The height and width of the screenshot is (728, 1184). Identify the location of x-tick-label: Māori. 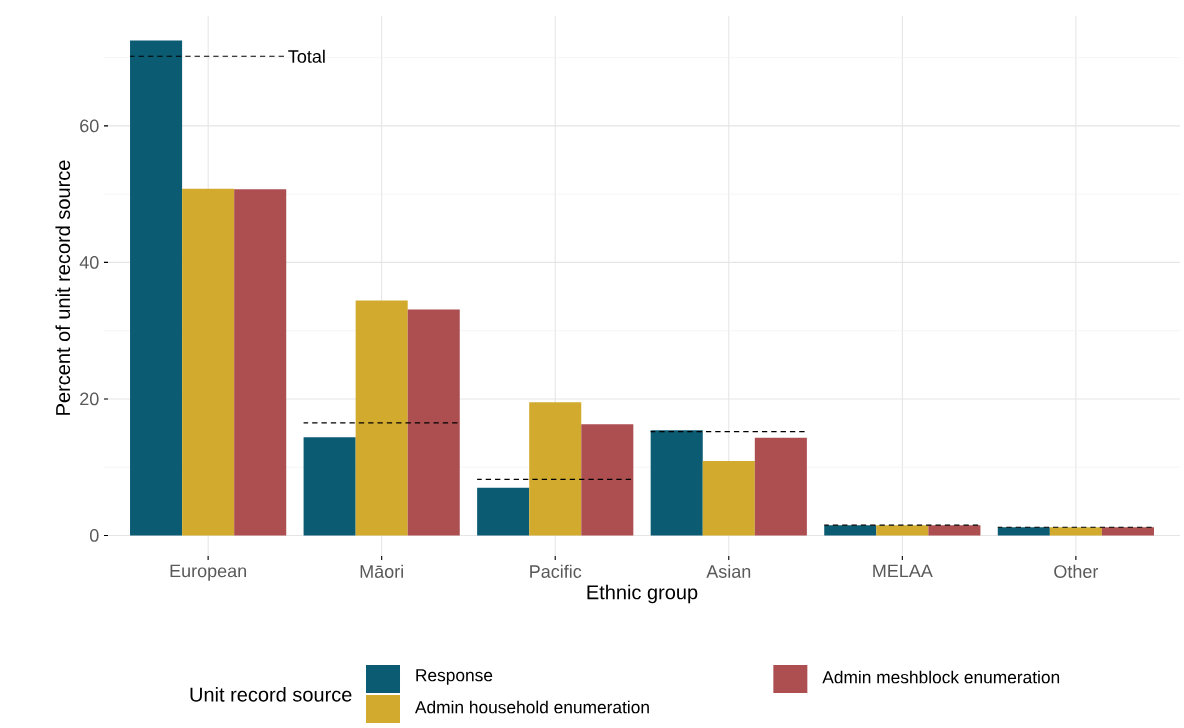
(381, 571).